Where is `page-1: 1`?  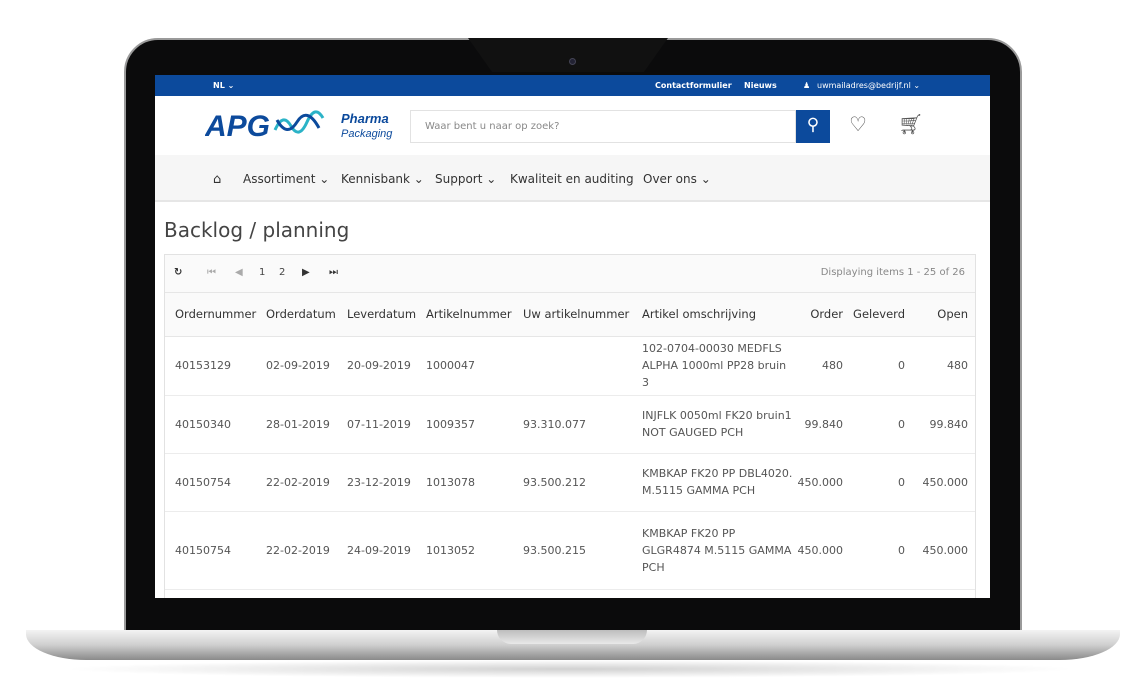 page-1: 1 is located at coordinates (262, 272).